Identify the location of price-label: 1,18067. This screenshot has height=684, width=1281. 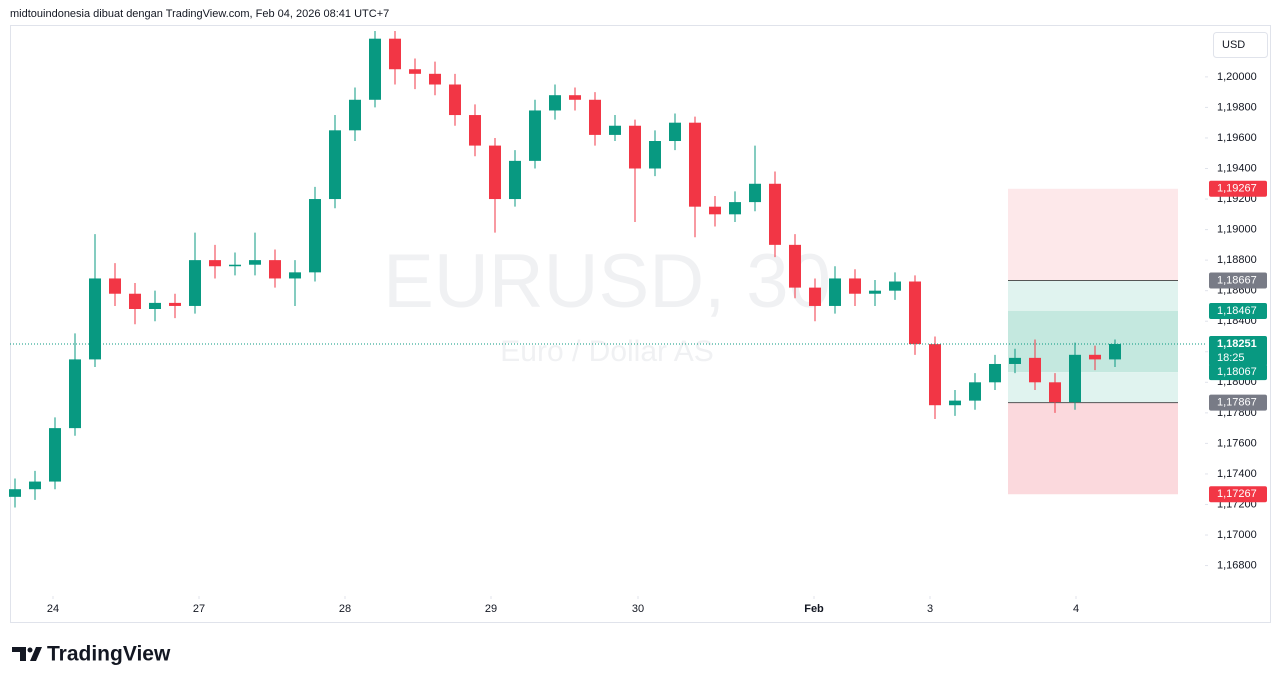
(1237, 372).